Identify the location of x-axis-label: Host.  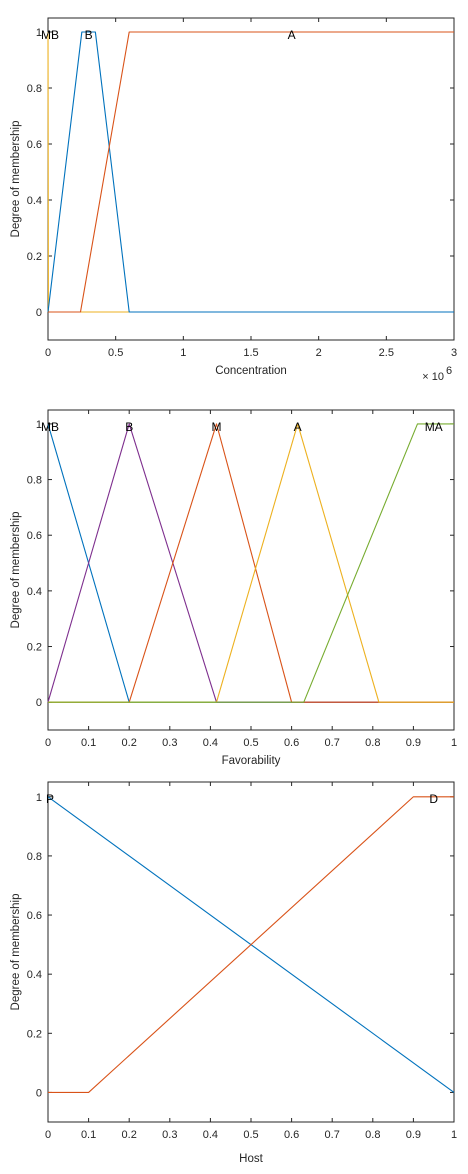
(251, 1159).